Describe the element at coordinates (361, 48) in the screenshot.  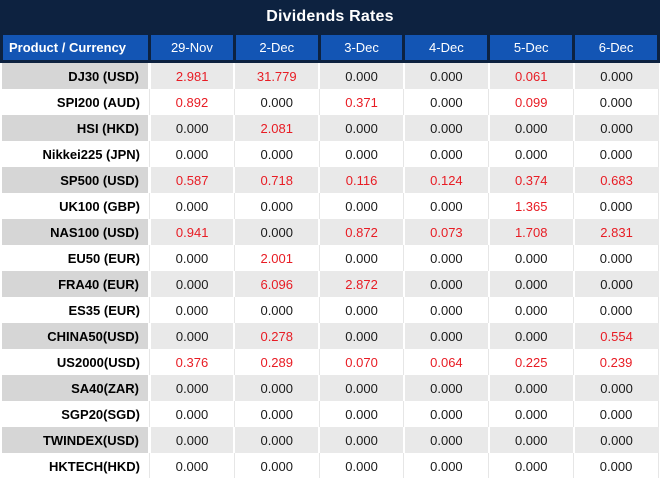
I see `date-column-header: 3-Dec` at that location.